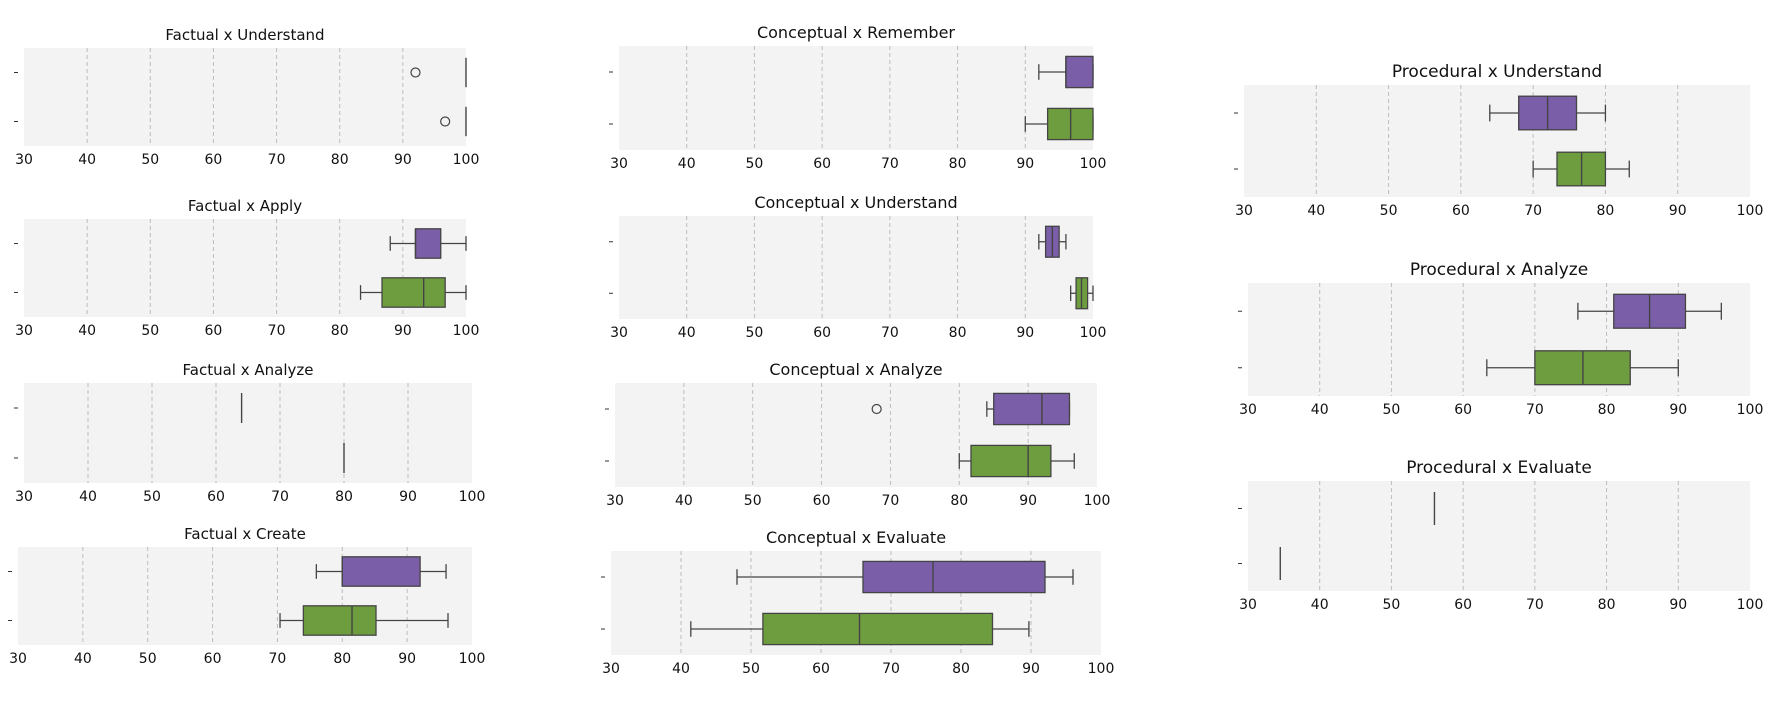 The width and height of the screenshot is (1773, 707). Describe the element at coordinates (1500, 339) in the screenshot. I see `panel-procedural-x-analyze: Procedural x Analyze 30 40 50 60 70 80 90 100` at that location.